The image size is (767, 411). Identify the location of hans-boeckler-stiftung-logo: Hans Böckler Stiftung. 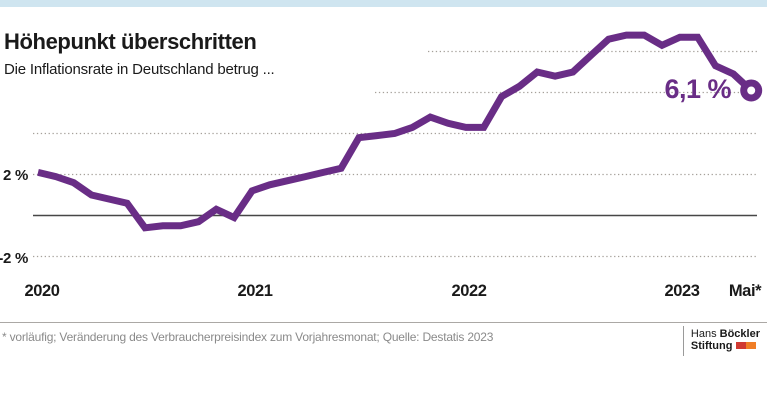
(725, 340).